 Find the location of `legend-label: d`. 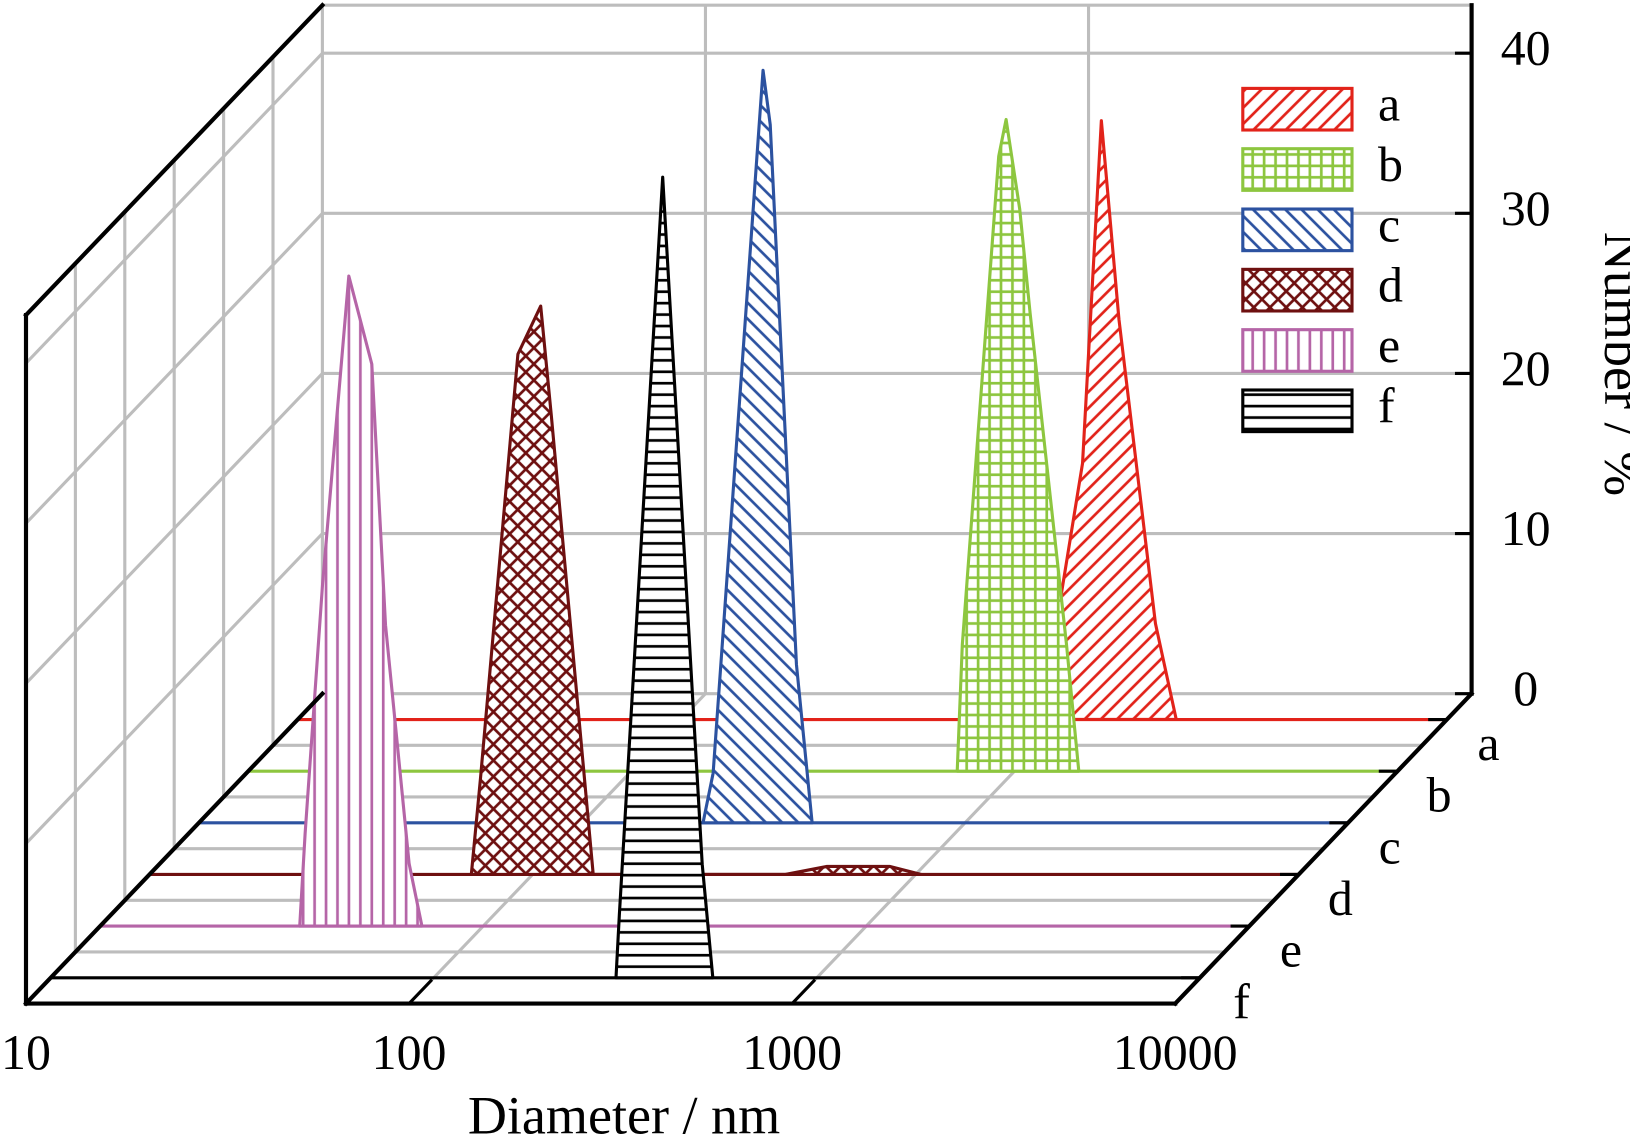

legend-label: d is located at coordinates (1390, 285).